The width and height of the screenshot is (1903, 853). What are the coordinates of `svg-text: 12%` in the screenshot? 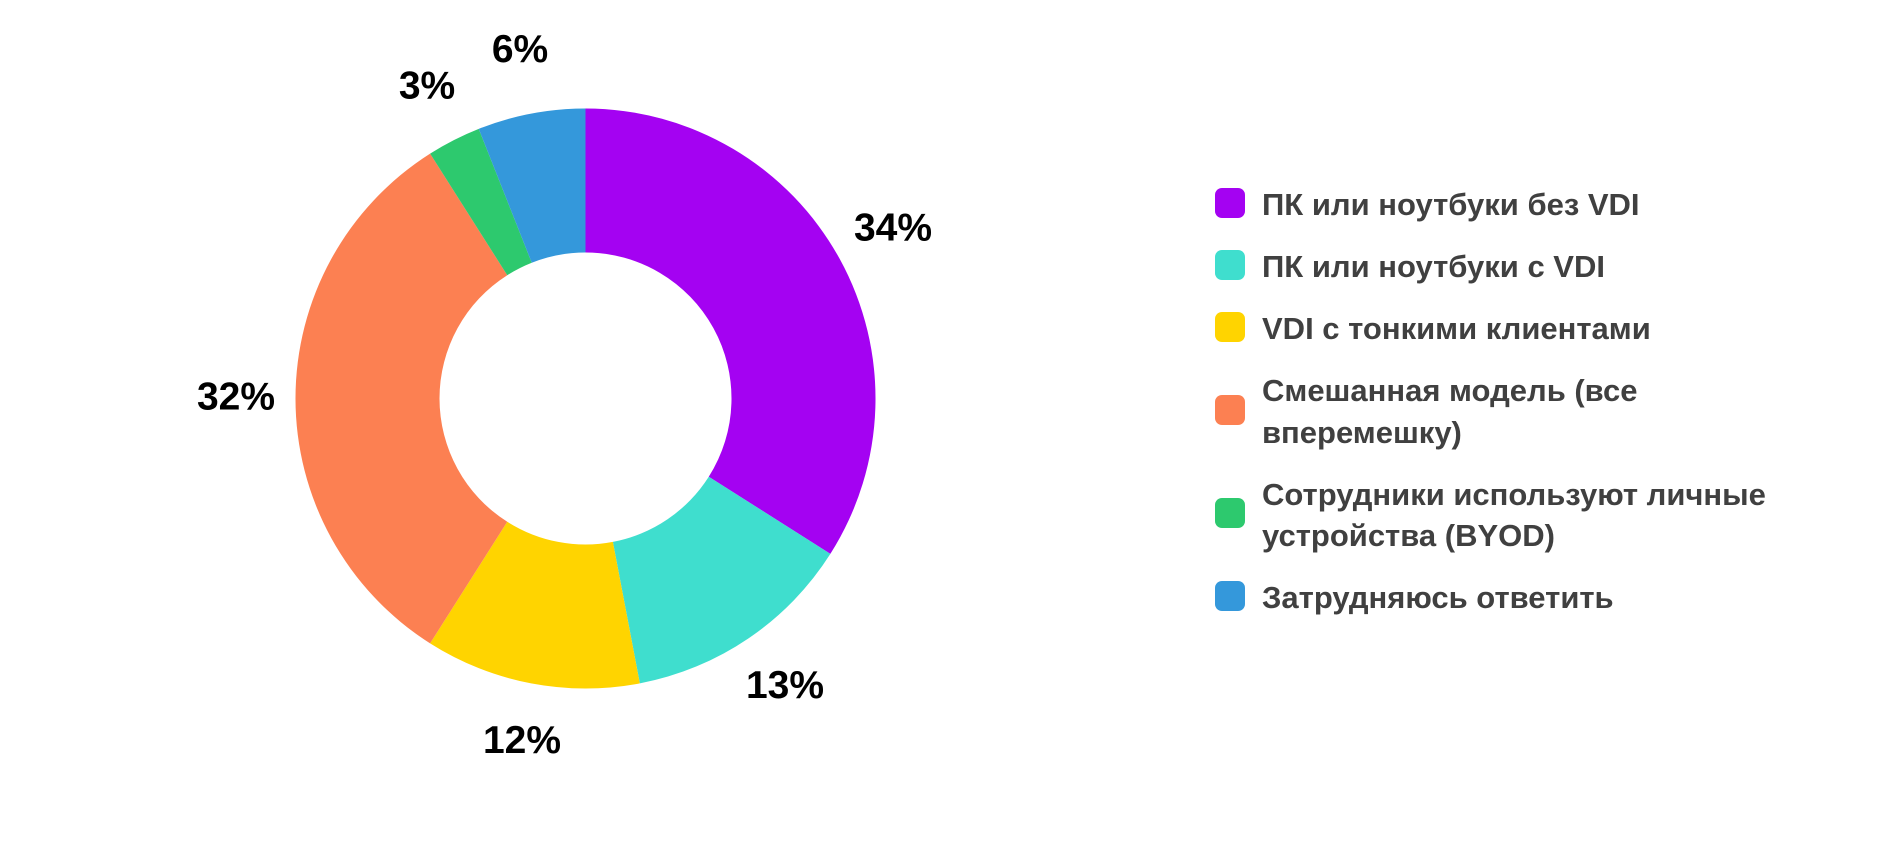 It's located at (522, 740).